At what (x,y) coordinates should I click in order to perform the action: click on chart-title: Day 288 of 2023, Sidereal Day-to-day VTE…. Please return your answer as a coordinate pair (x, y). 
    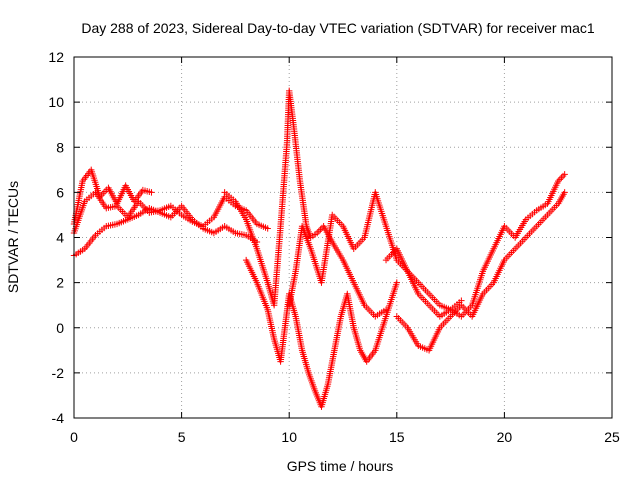
    Looking at the image, I should click on (337, 28).